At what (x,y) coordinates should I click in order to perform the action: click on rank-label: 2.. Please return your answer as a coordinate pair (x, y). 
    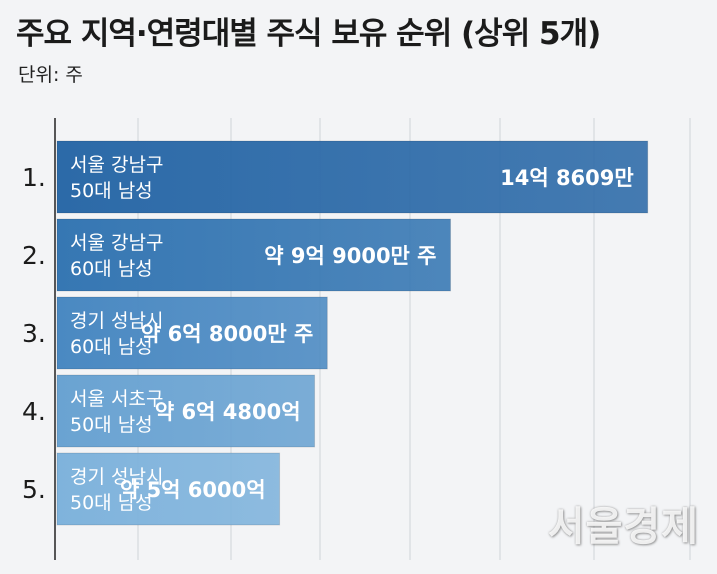
    Looking at the image, I should click on (34, 255).